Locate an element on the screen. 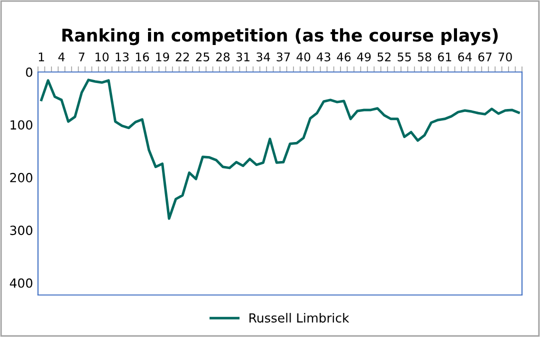 The width and height of the screenshot is (540, 337). legend-label: Russell Limbrick is located at coordinates (300, 317).